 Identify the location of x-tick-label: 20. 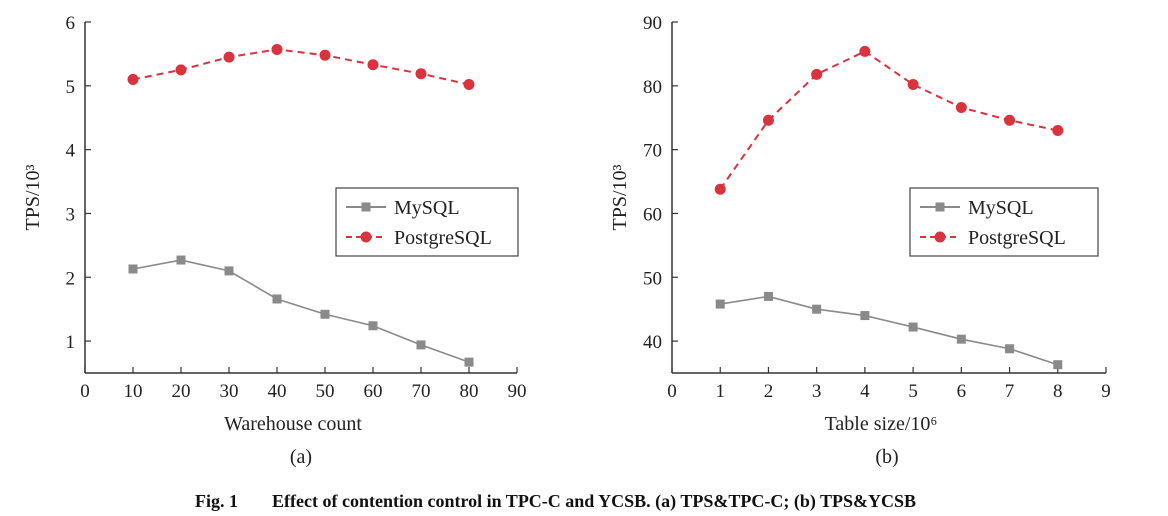
(181, 391).